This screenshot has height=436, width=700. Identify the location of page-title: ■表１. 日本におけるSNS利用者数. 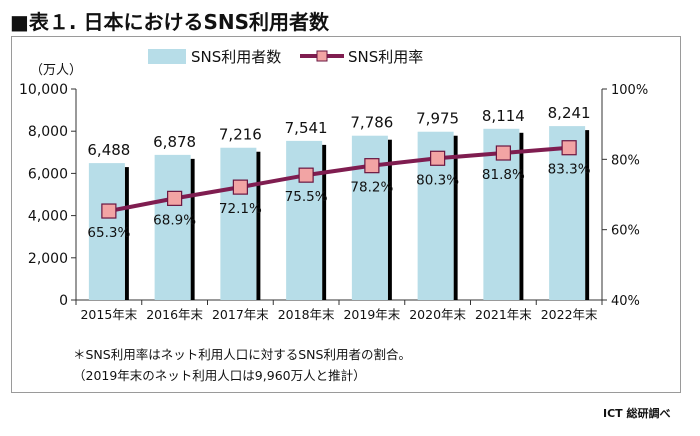
(170, 22).